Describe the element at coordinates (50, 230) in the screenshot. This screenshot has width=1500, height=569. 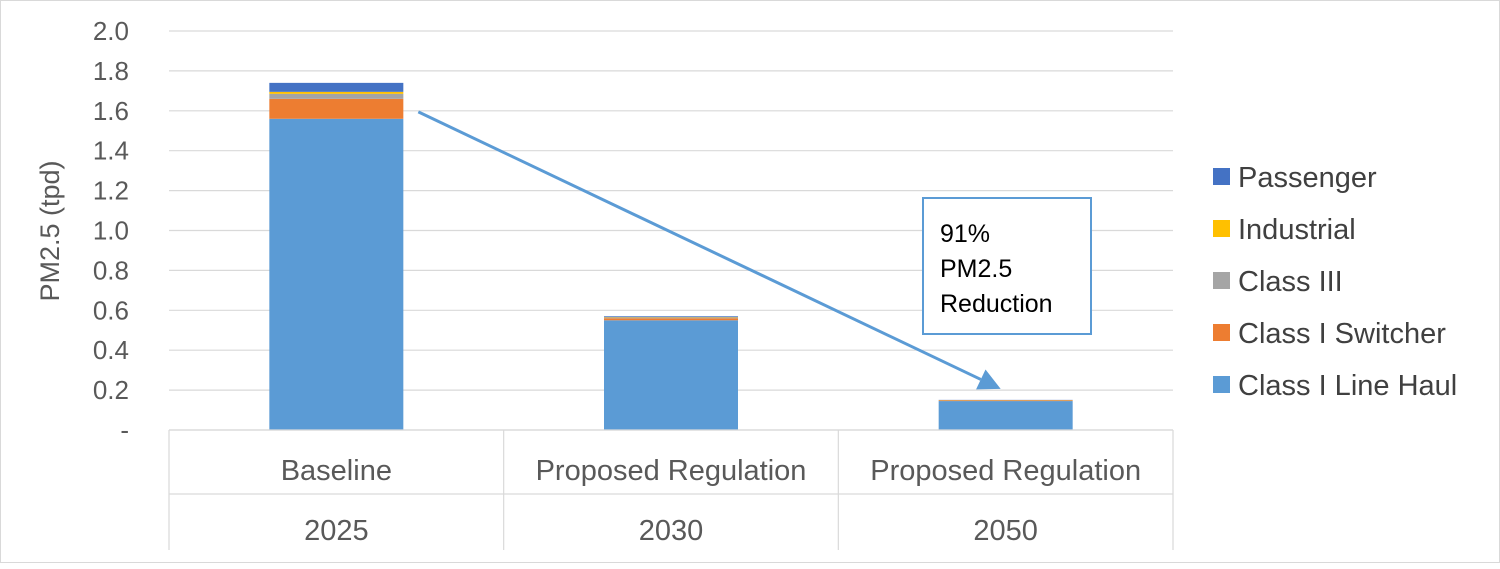
I see `y-axis-title: PM2.5 (tpd)` at that location.